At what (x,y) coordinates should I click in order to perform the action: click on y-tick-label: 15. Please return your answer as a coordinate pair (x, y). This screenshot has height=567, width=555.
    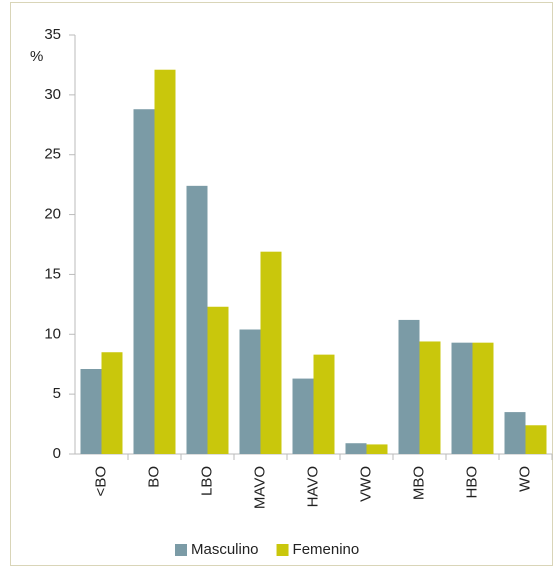
    Looking at the image, I should click on (52, 273).